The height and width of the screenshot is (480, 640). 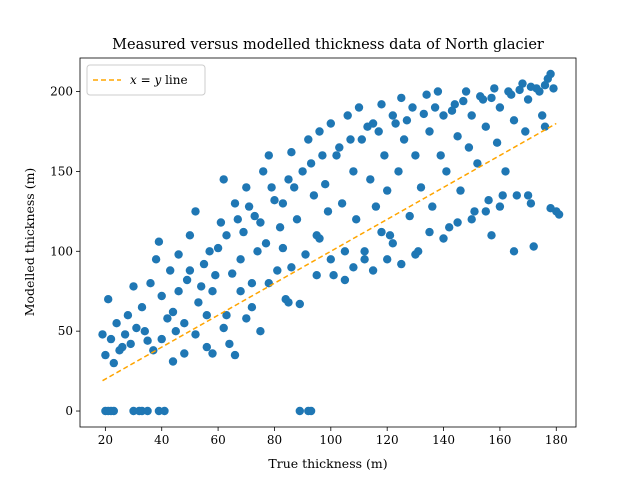 I want to click on y-tick-label: 0, so click(x=69, y=411).